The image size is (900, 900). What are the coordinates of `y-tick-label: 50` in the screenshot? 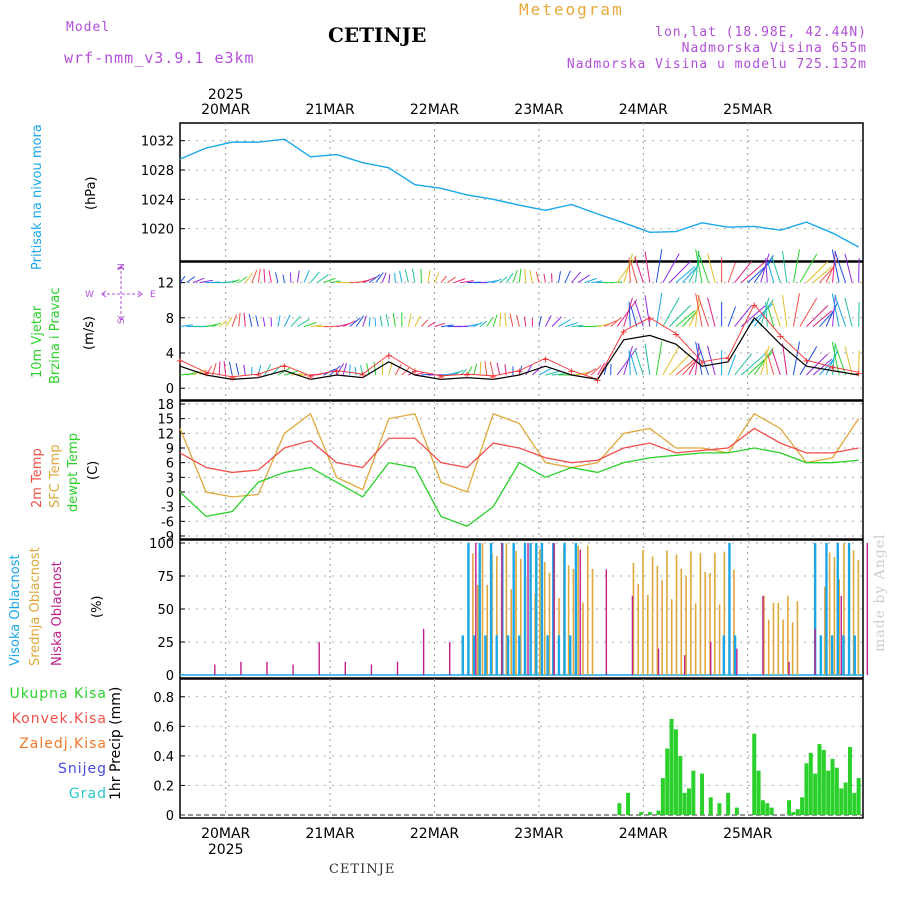 It's located at (165, 610).